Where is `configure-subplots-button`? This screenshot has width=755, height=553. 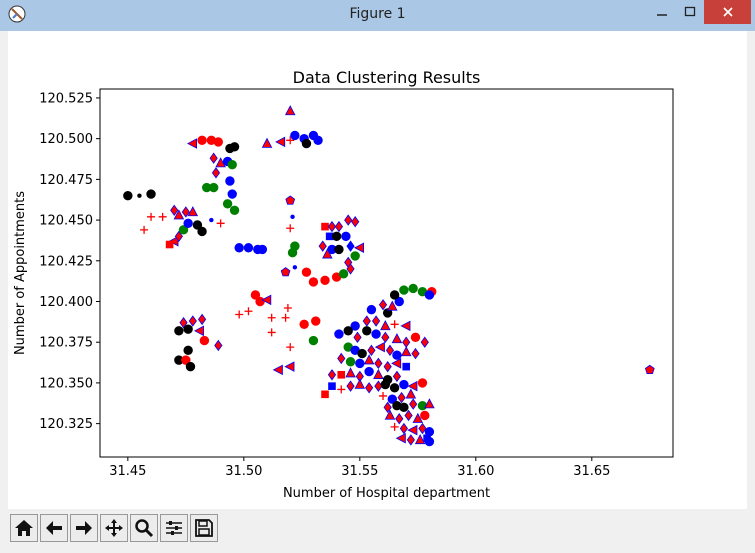 configure-subplots-button is located at coordinates (174, 528).